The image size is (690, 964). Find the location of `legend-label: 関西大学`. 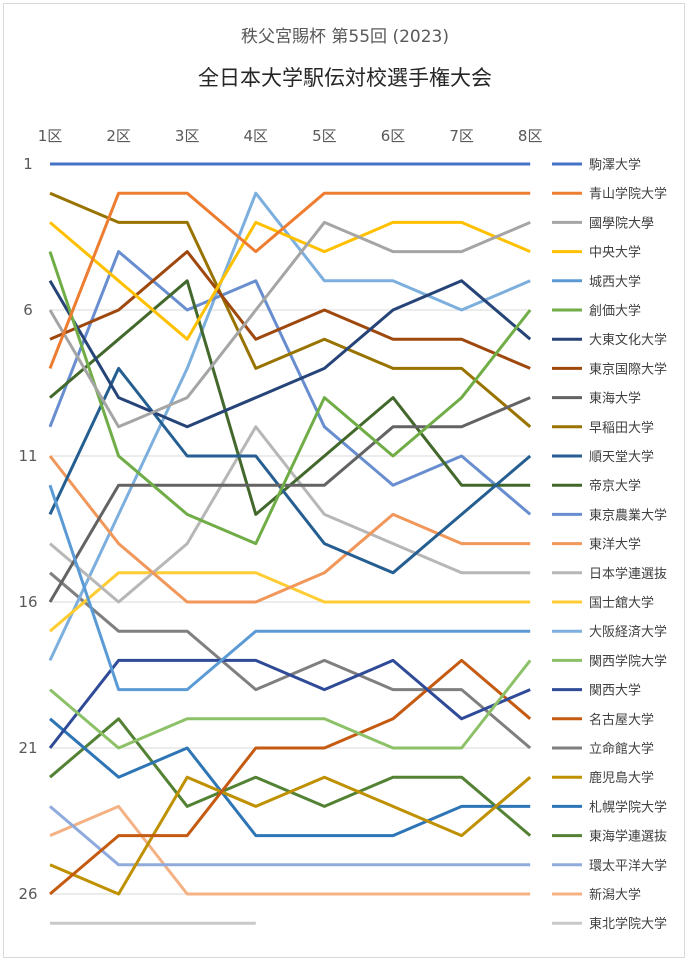

legend-label: 関西大学 is located at coordinates (615, 691).